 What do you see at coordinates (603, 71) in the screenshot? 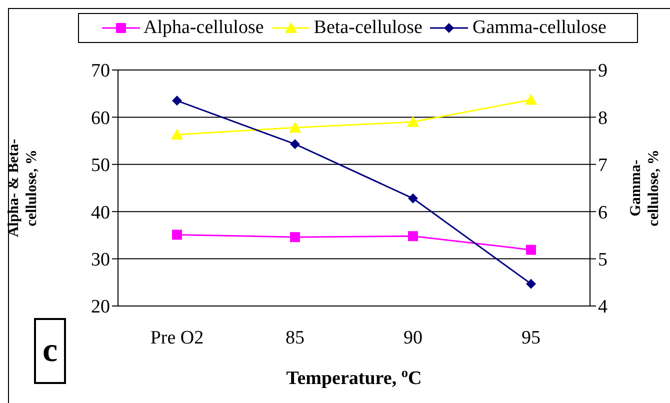
I see `y2-tick-label: 9` at bounding box center [603, 71].